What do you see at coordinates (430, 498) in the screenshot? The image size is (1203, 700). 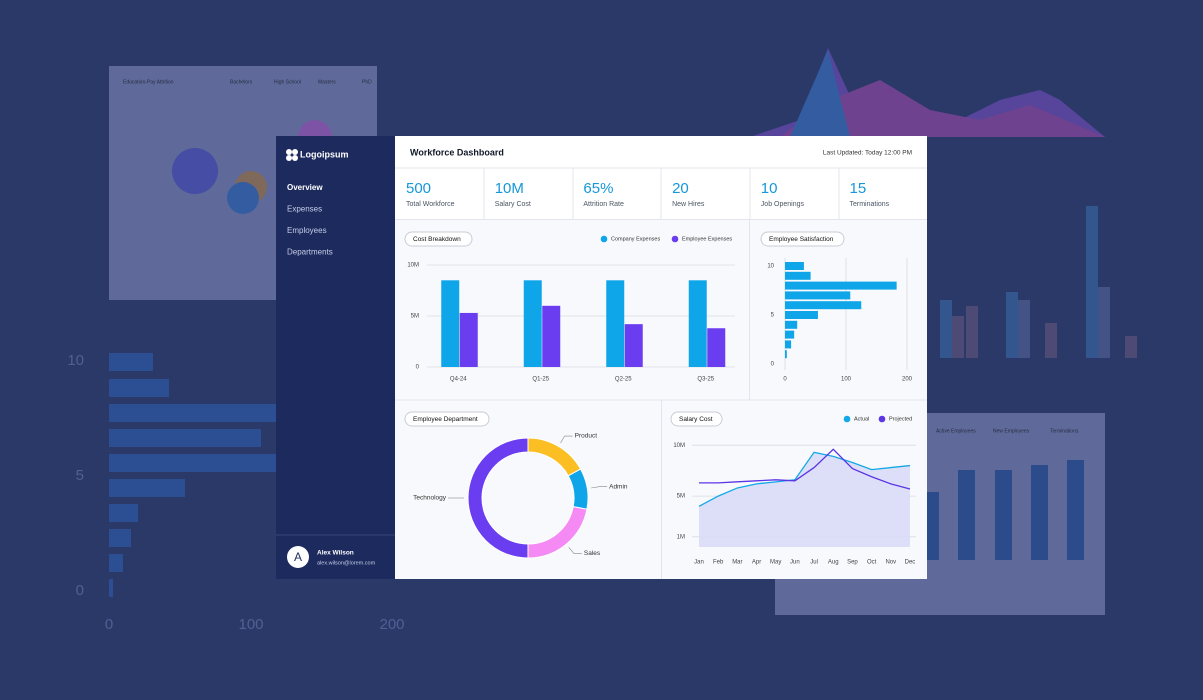 I see `donut-label: Technology` at bounding box center [430, 498].